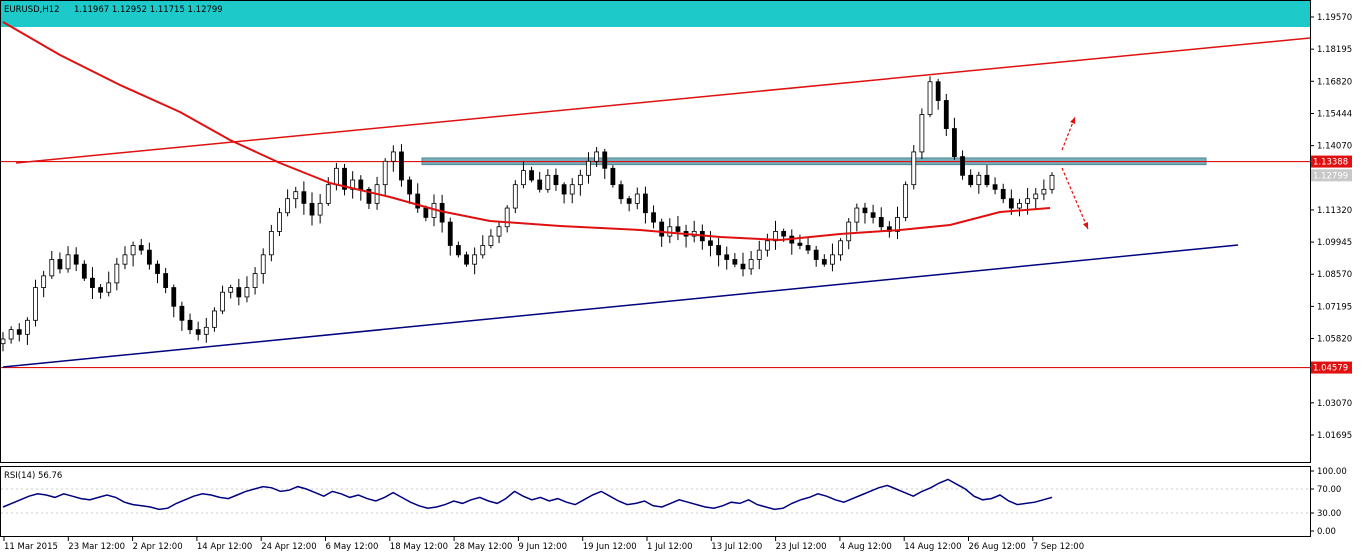 This screenshot has width=1362, height=556. I want to click on arrow-down, so click(1075, 198).